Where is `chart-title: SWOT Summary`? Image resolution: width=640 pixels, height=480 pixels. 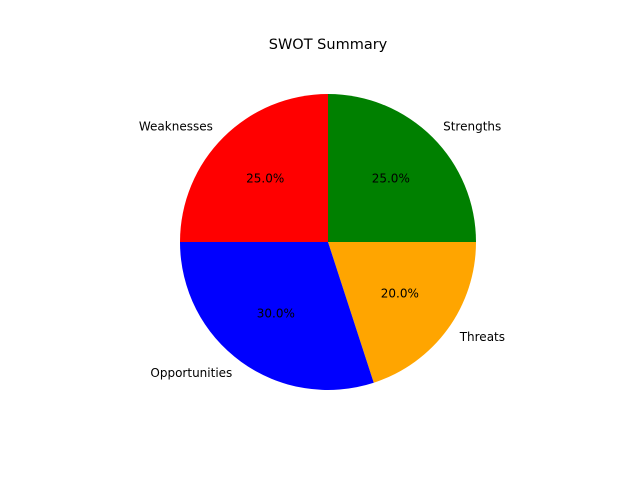
chart-title: SWOT Summary is located at coordinates (328, 45).